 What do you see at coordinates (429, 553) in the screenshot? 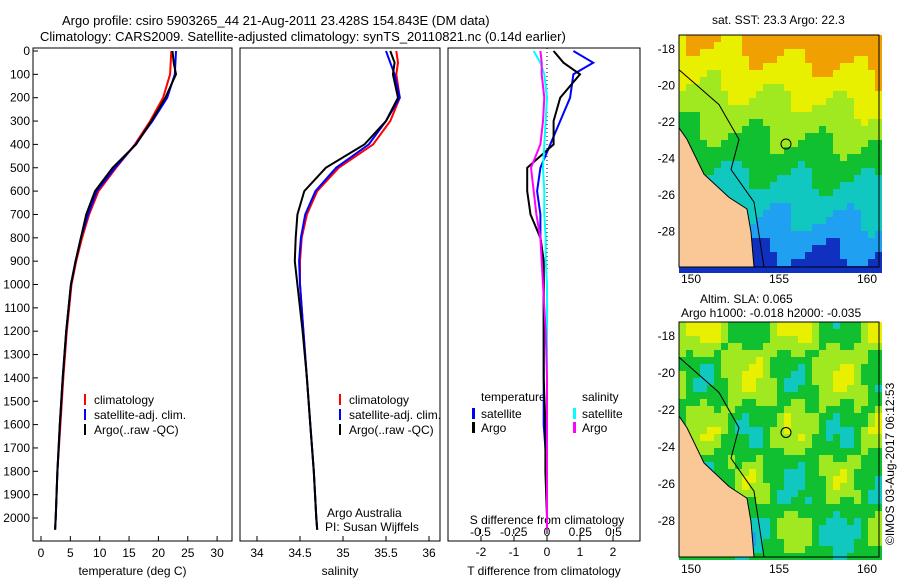
I see `x-tick-label: 36` at bounding box center [429, 553].